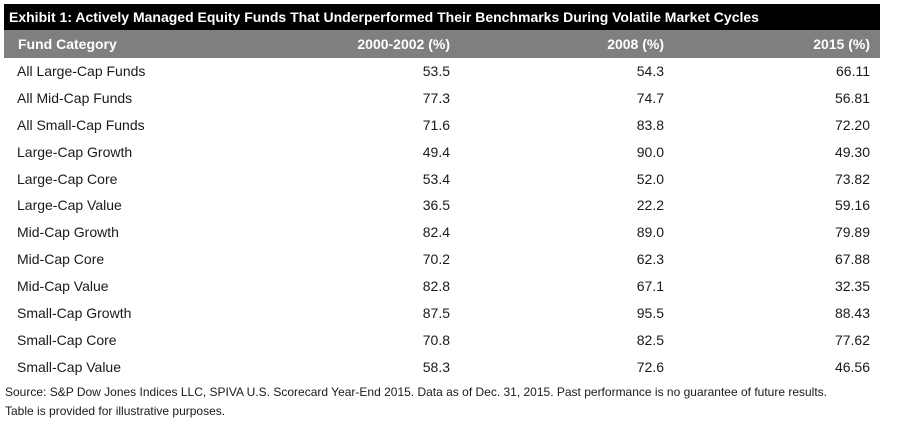  What do you see at coordinates (68, 232) in the screenshot?
I see `fund-category-cell: Mid-Cap Growth` at bounding box center [68, 232].